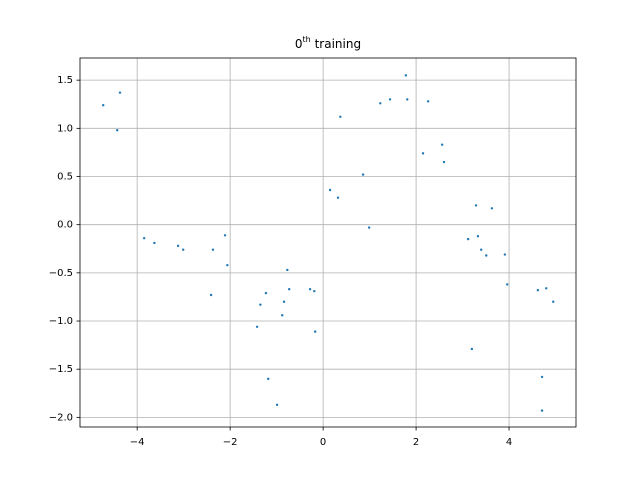 This screenshot has height=480, width=640. I want to click on title-base: 0, so click(299, 44).